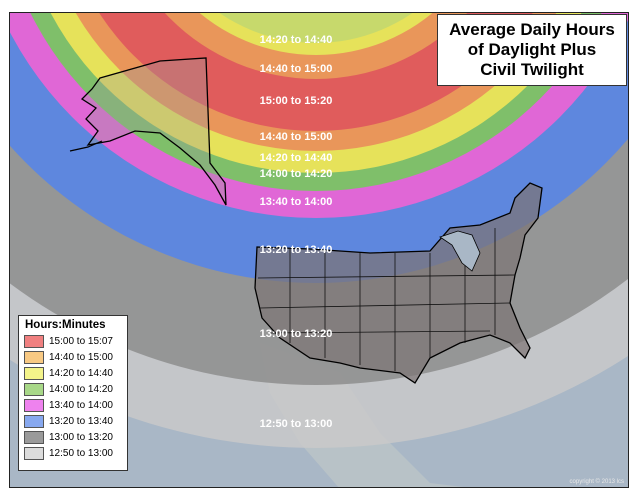 The image size is (640, 495). I want to click on legend-item: 14:40 to 15:00, so click(73, 357).